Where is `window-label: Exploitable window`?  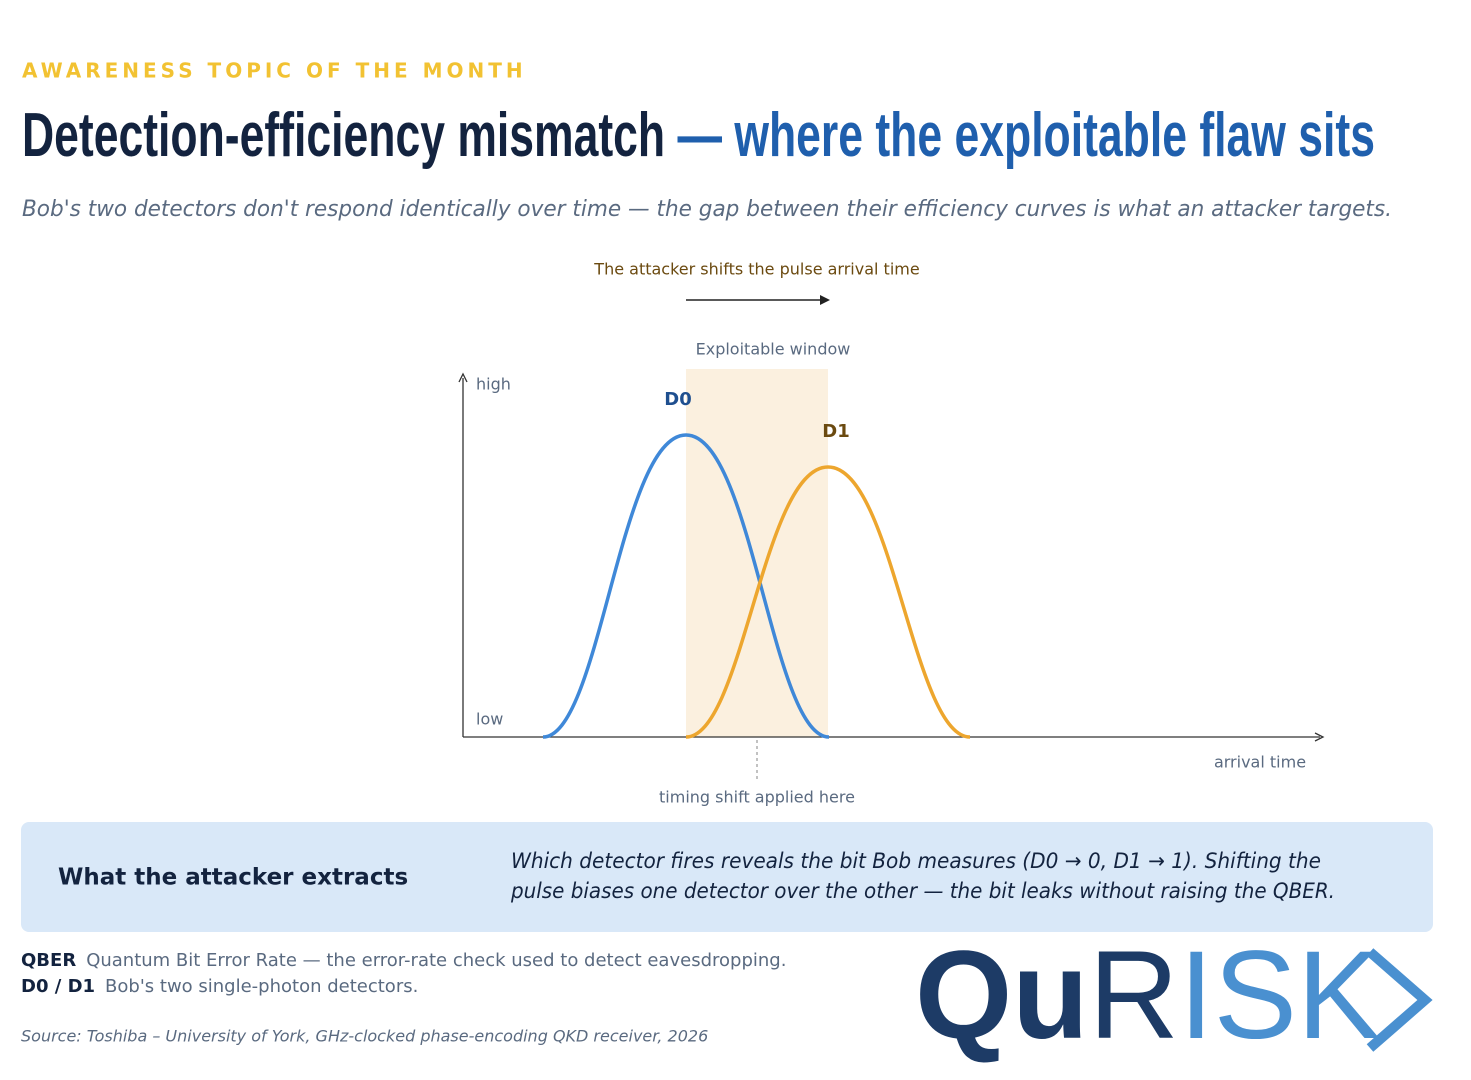 window-label: Exploitable window is located at coordinates (773, 349).